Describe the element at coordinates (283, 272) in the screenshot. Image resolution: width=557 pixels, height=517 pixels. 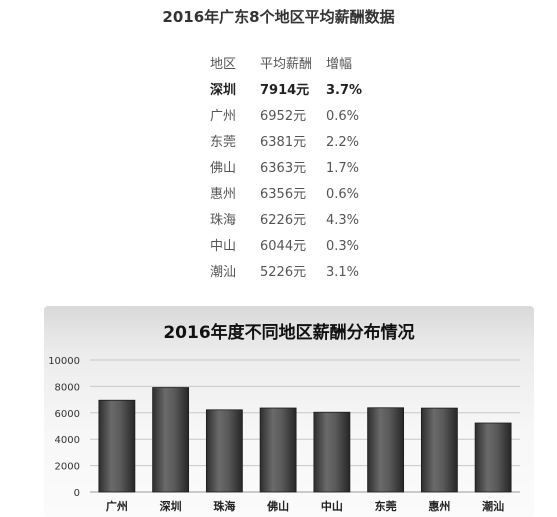
I see `cell-salary: 5226元` at that location.